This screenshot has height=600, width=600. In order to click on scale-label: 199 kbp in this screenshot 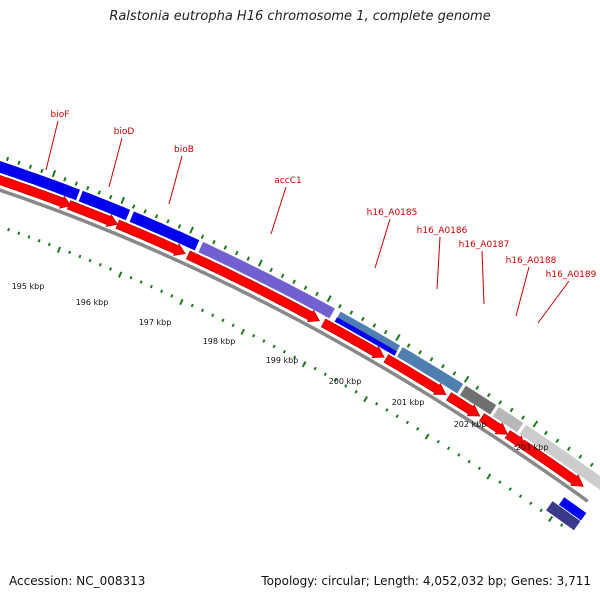, I will do `click(282, 360)`.